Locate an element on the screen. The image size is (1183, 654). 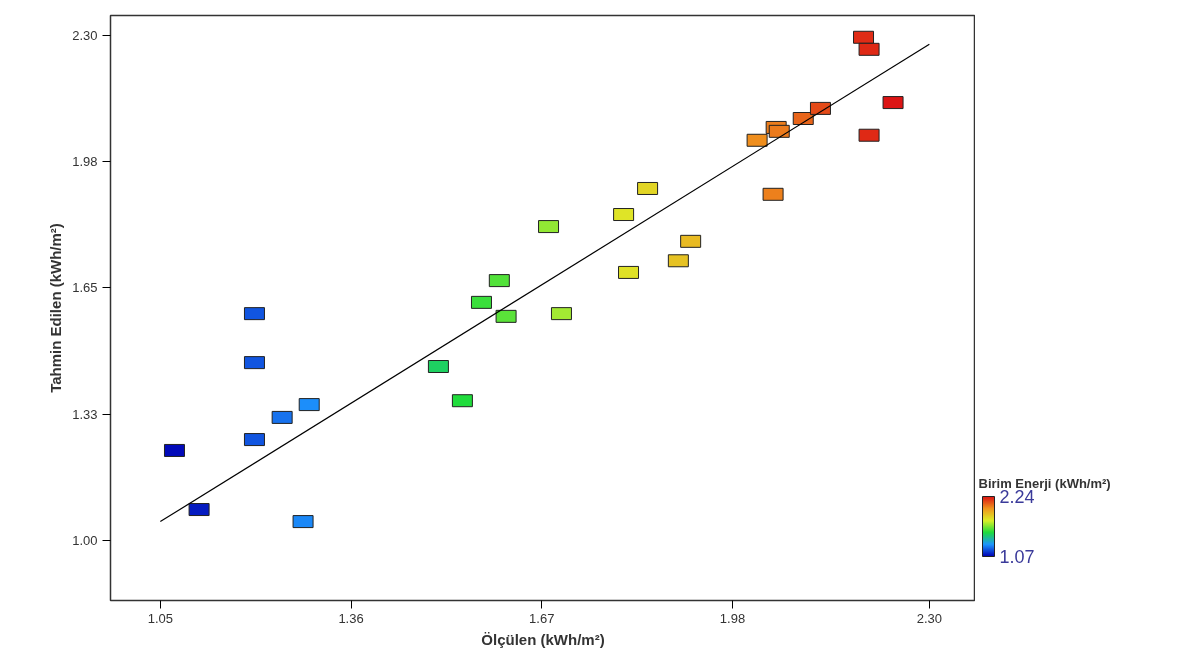
color-bar-label: 1.07 is located at coordinates (1017, 557).